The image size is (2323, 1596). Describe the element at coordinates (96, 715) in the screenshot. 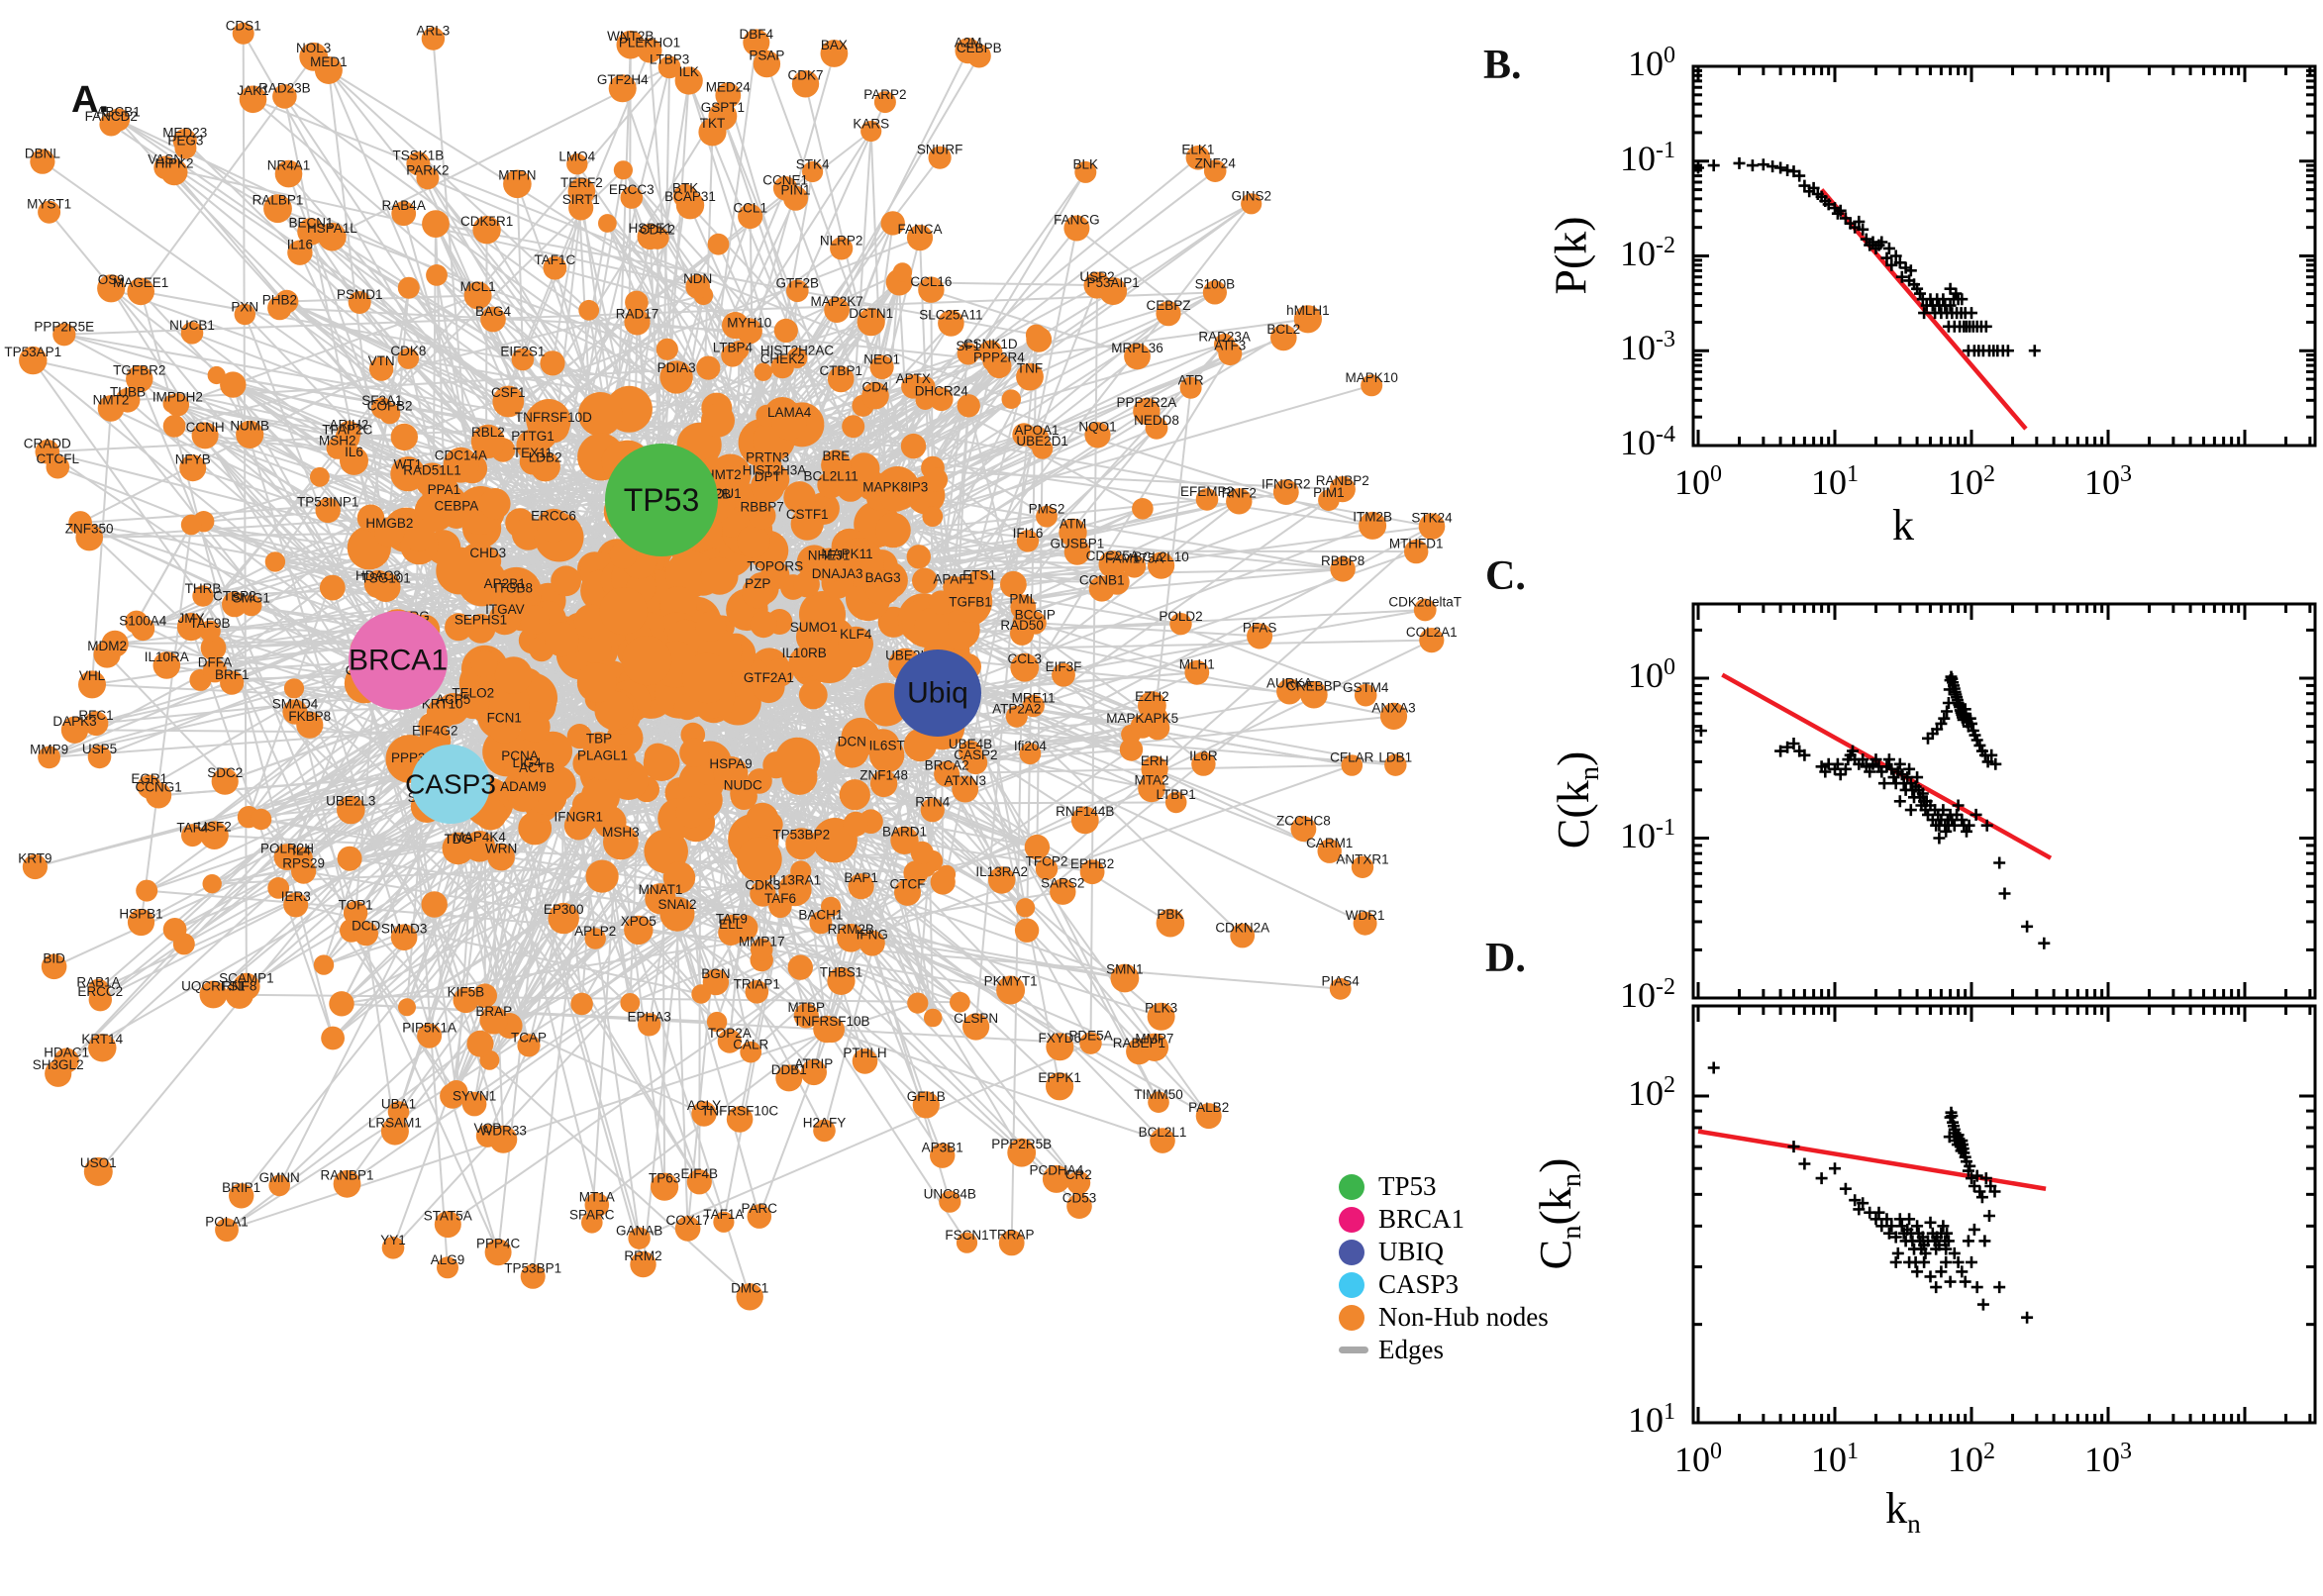

I see `network-node-label: RFC1` at that location.